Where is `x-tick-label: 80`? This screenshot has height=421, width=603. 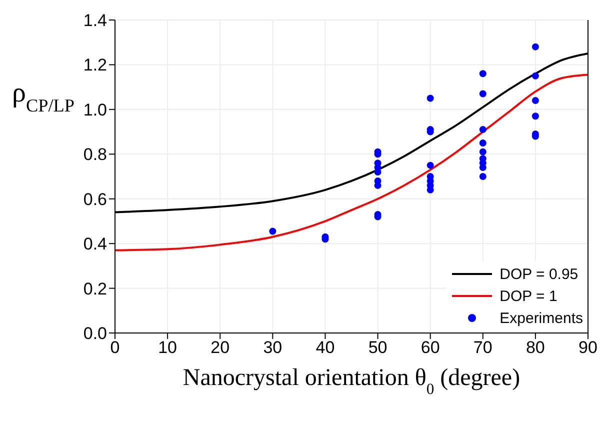
x-tick-label: 80 is located at coordinates (535, 348).